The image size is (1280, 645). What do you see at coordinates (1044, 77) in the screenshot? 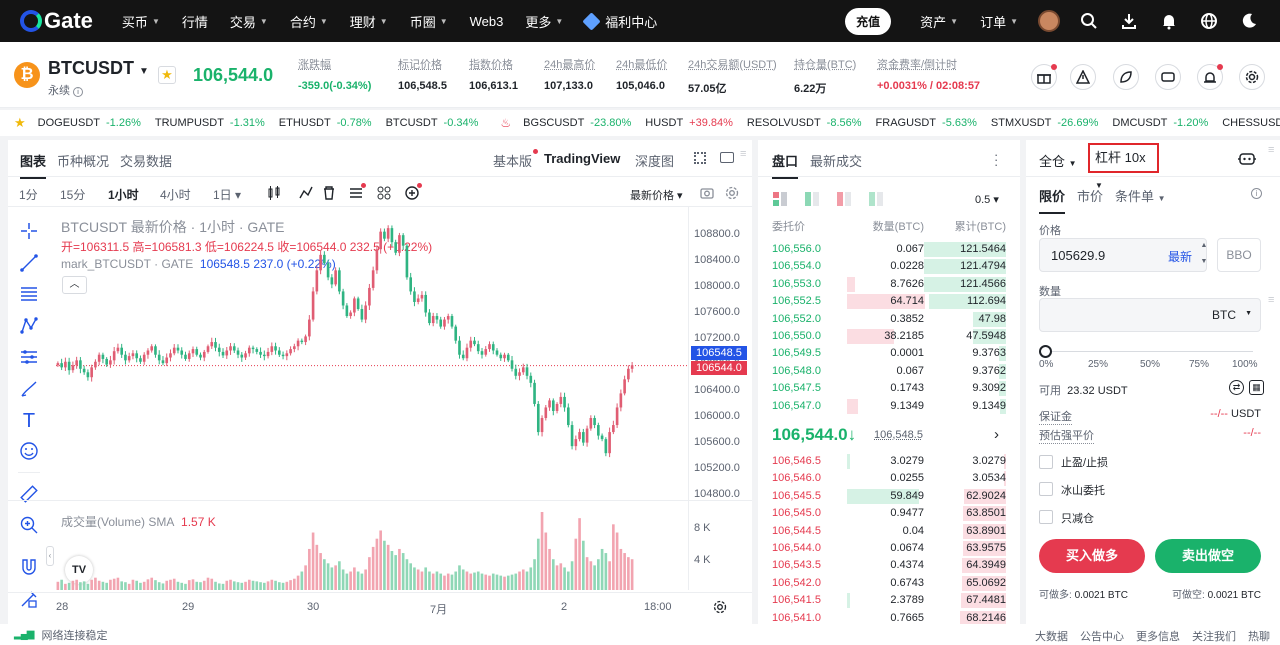
I see `gift-icon` at bounding box center [1044, 77].